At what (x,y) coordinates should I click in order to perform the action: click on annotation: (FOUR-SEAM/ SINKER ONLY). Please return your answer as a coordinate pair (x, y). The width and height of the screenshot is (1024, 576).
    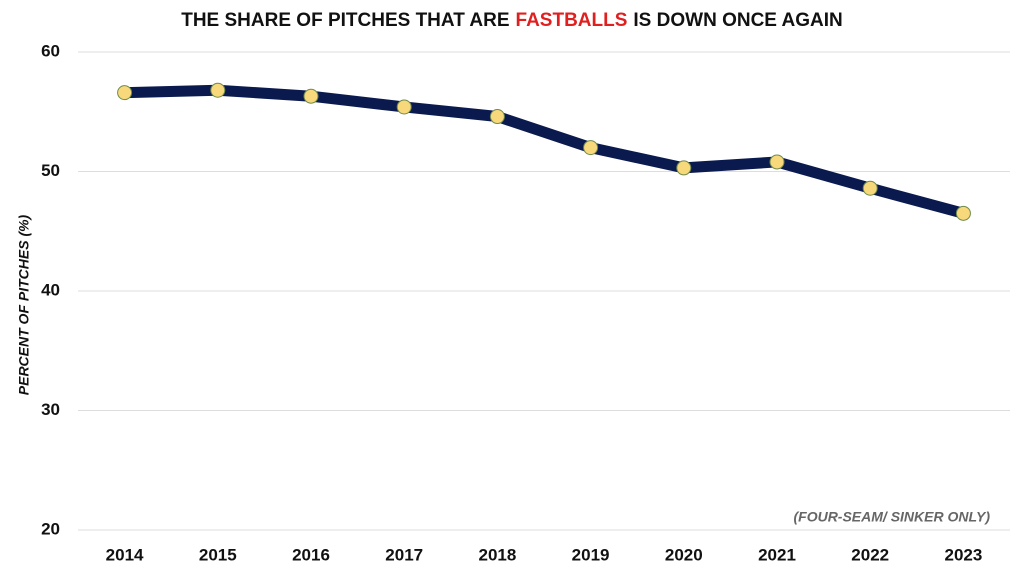
    Looking at the image, I should click on (891, 517).